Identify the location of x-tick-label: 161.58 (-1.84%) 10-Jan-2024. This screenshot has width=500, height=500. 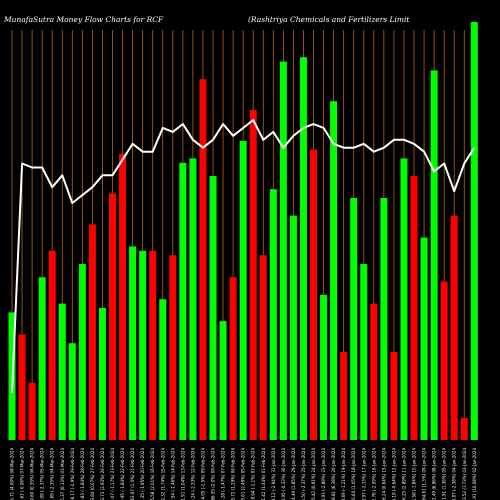
(414, 474).